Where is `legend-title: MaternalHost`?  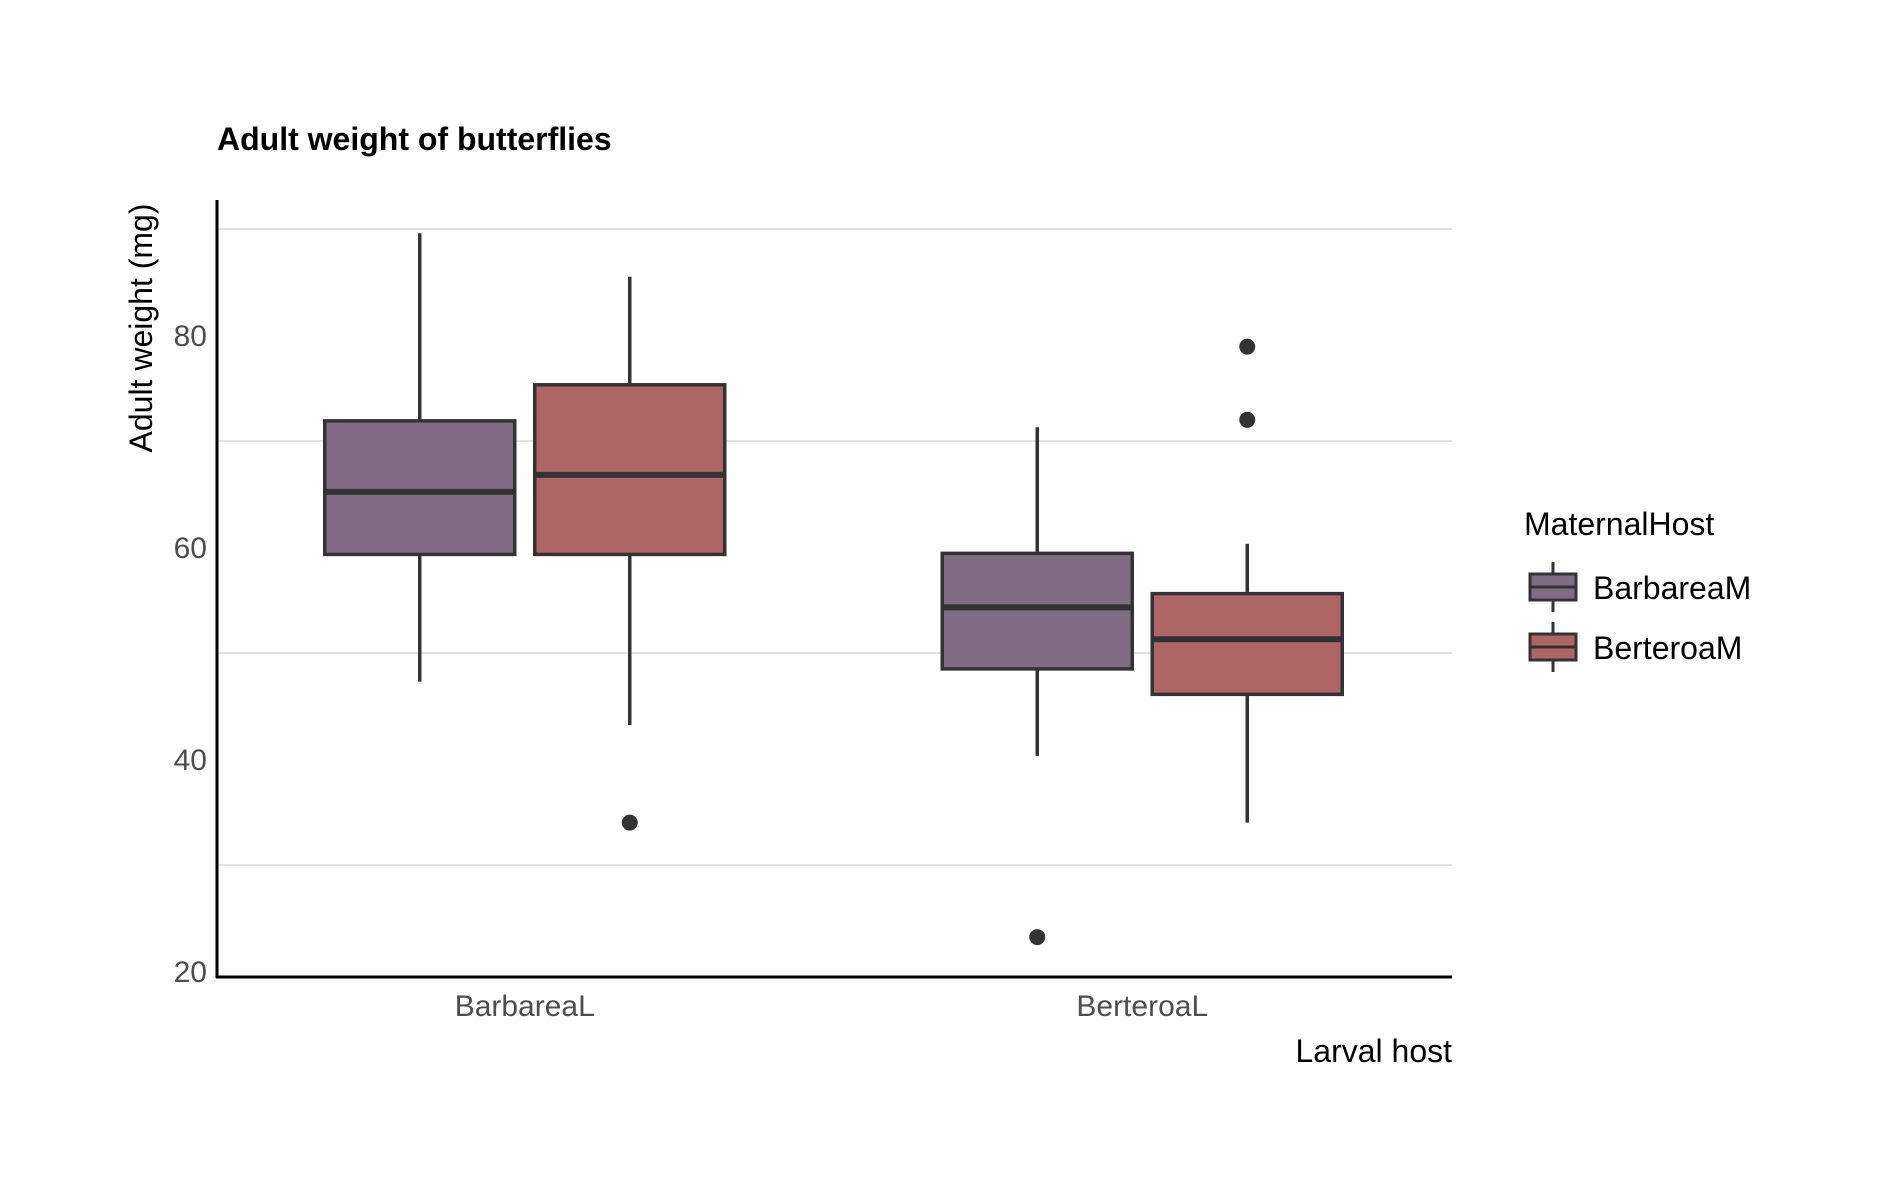 legend-title: MaternalHost is located at coordinates (1619, 524).